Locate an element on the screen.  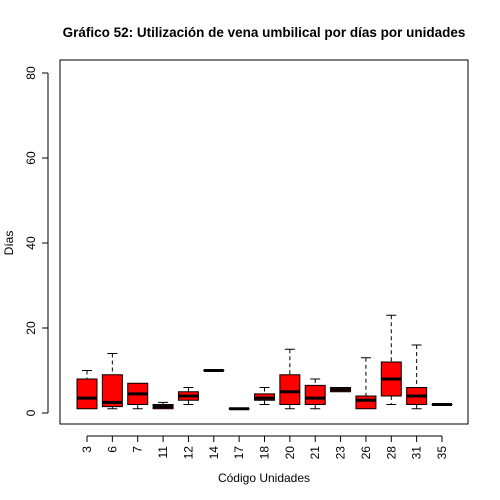
x-tick-label-35: 35 is located at coordinates (442, 453).